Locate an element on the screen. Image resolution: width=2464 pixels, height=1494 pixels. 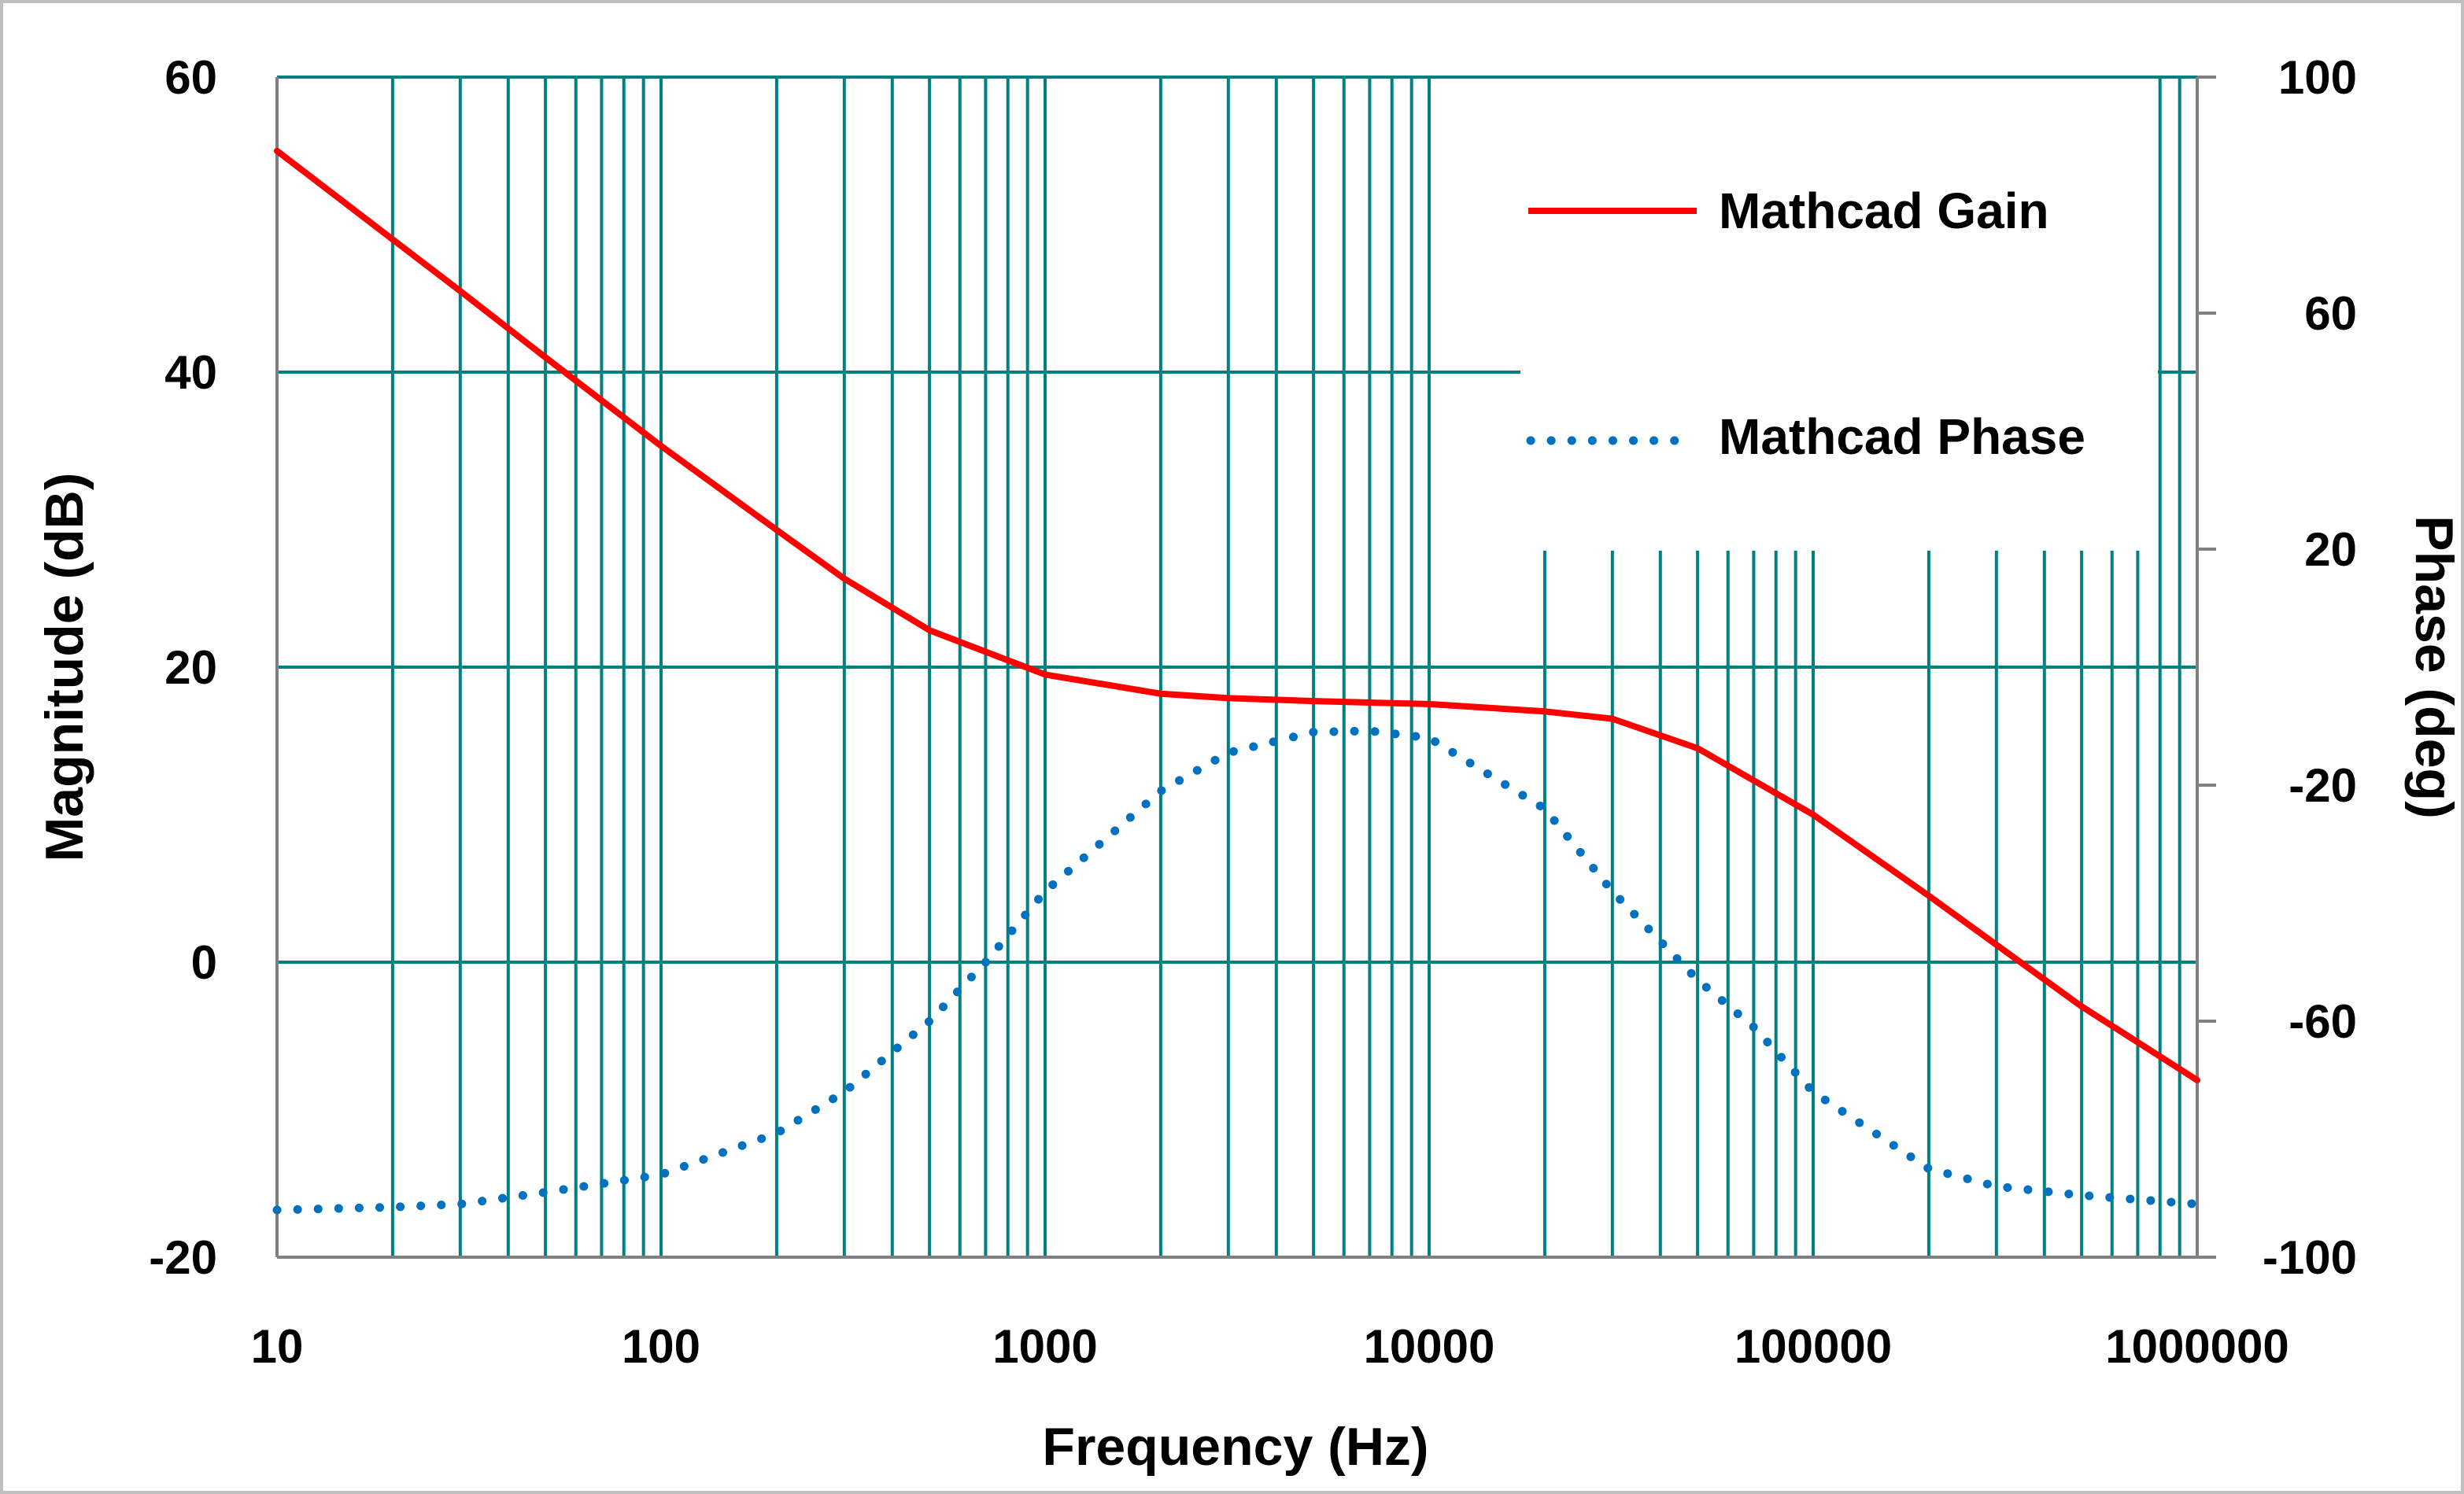
y-tick-label: -20 is located at coordinates (183, 1257).